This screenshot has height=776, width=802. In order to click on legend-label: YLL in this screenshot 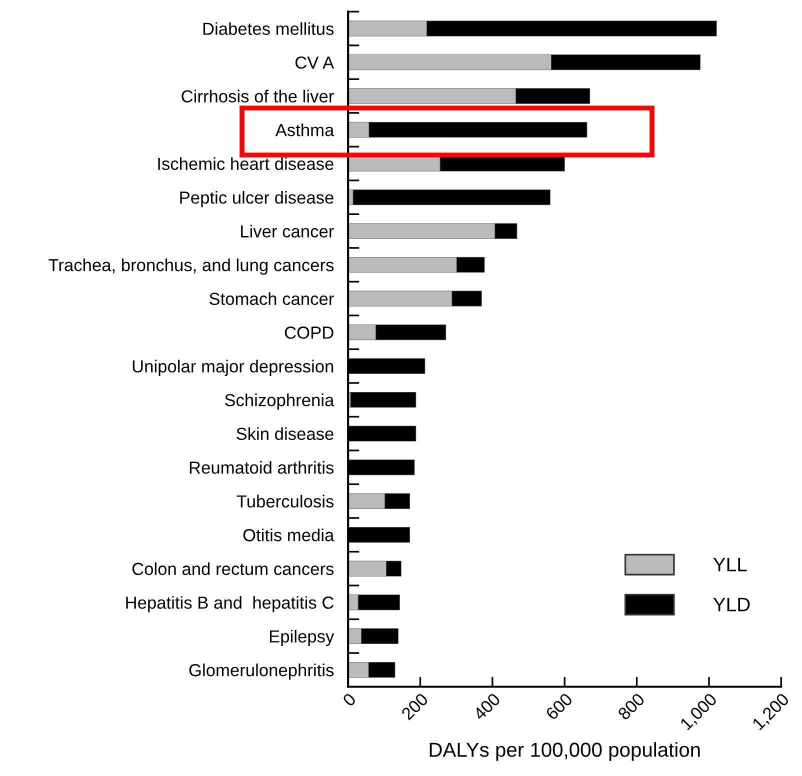, I will do `click(730, 565)`.